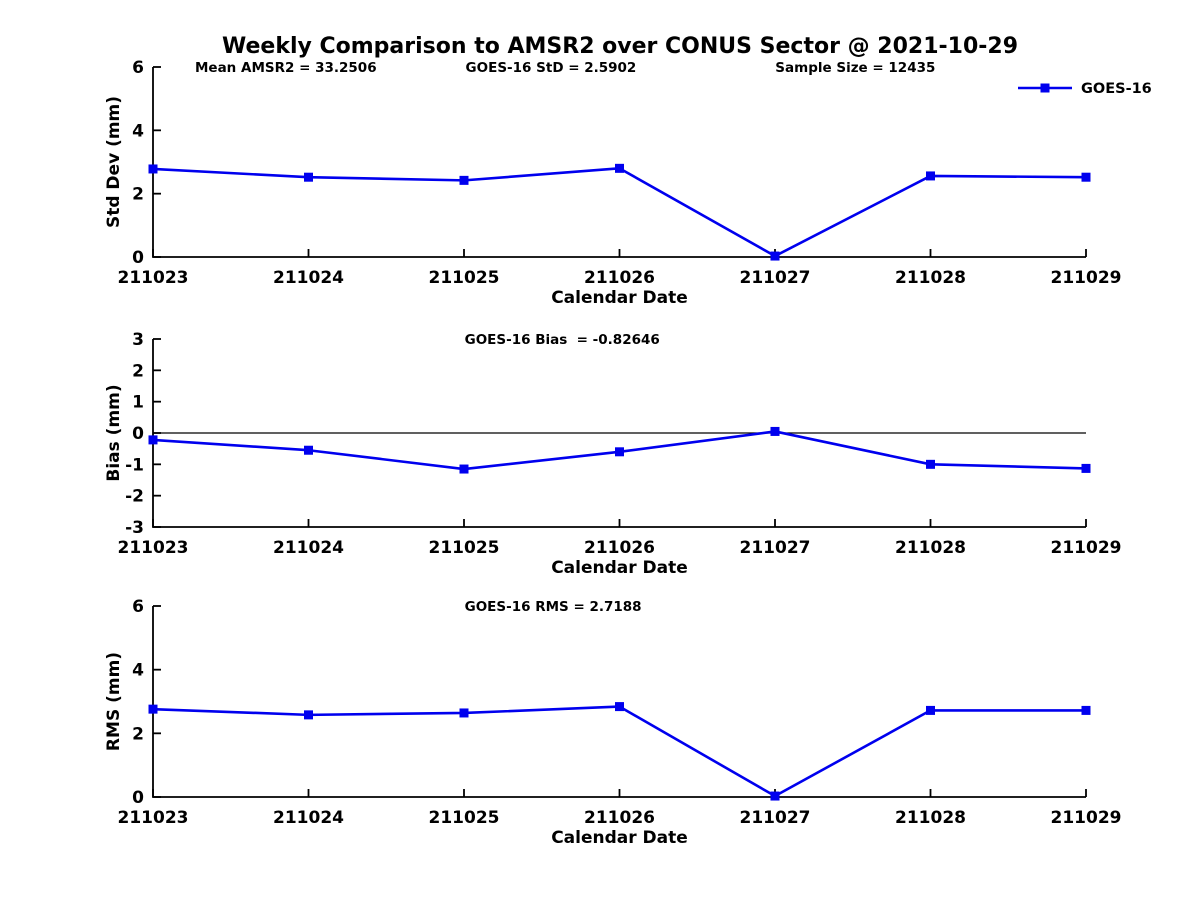 This screenshot has width=1200, height=904. What do you see at coordinates (551, 68) in the screenshot?
I see `stat-annotation: GOES-16 StD = 2.5902` at bounding box center [551, 68].